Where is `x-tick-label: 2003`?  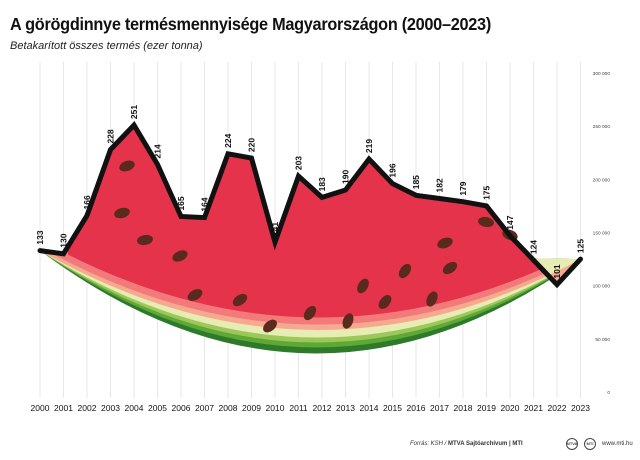
x-tick-label: 2003 is located at coordinates (110, 408).